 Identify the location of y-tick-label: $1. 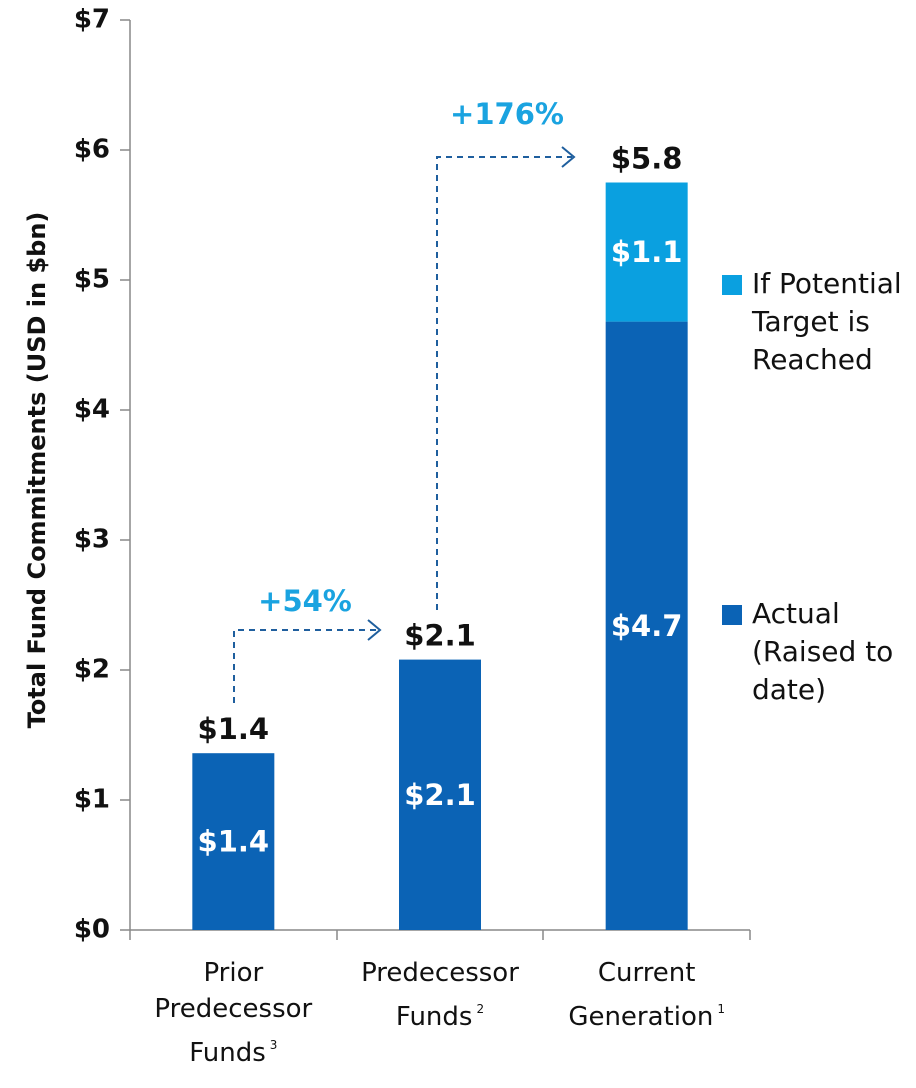
(92, 800).